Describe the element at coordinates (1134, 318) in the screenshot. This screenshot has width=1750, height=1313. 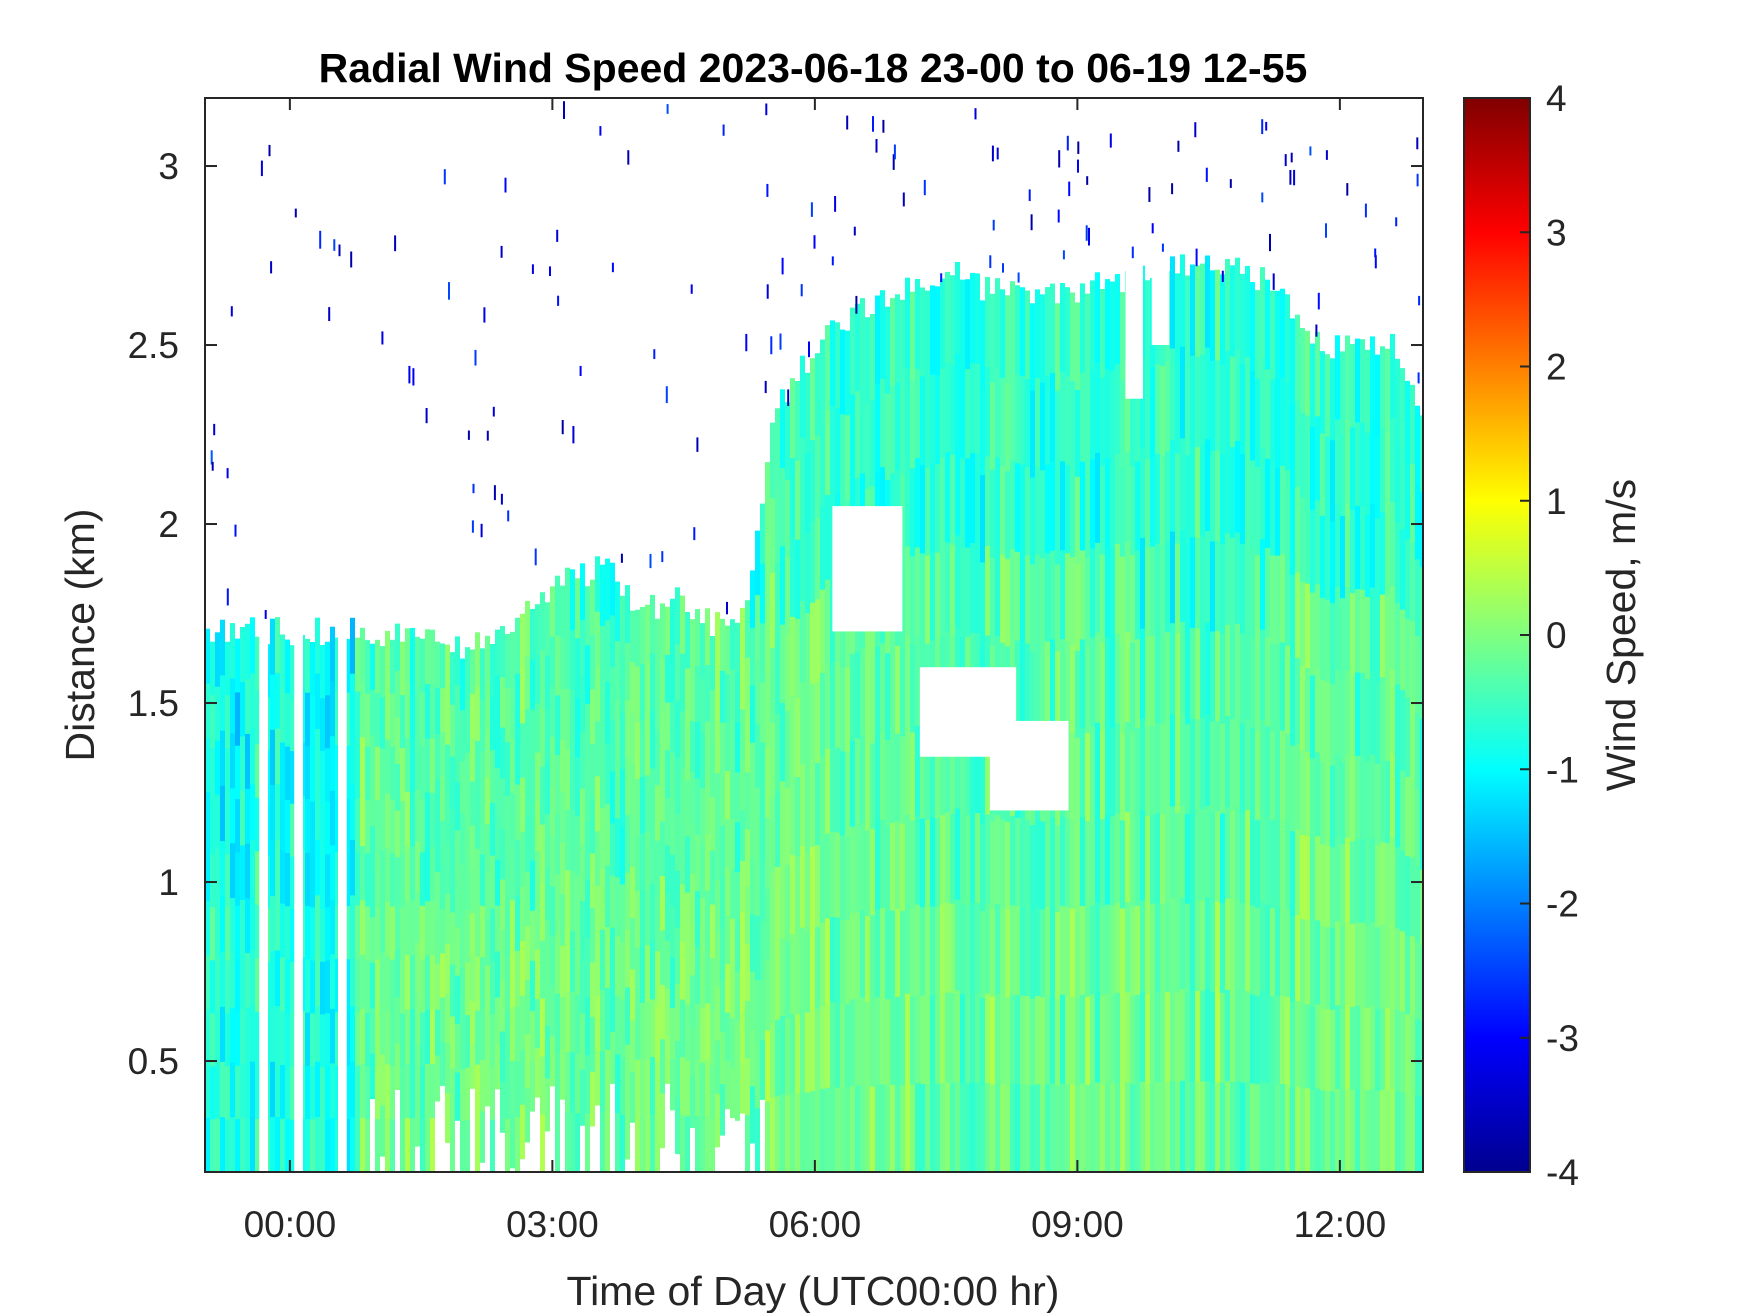
I see `heatmap-gap` at that location.